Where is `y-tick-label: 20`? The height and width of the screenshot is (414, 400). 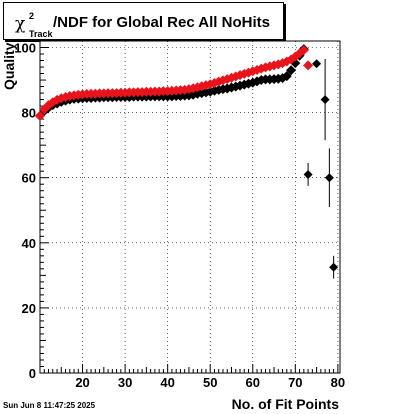 y-tick-label: 20 is located at coordinates (29, 308).